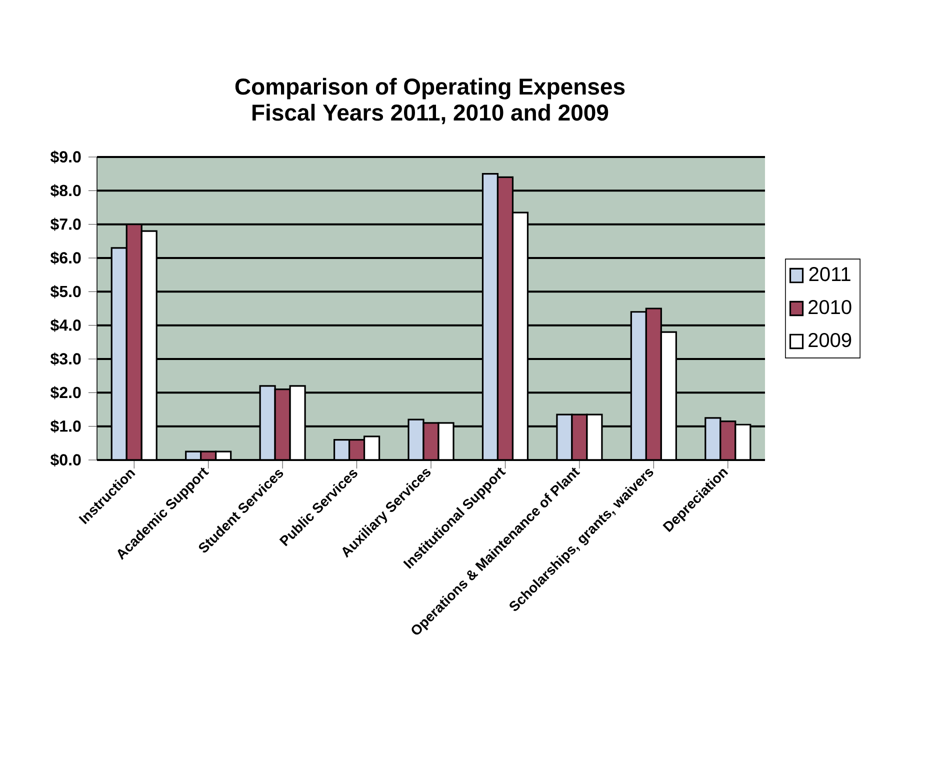 Image resolution: width=940 pixels, height=769 pixels. Describe the element at coordinates (65, 291) in the screenshot. I see `y-tick-label: $5.0` at that location.